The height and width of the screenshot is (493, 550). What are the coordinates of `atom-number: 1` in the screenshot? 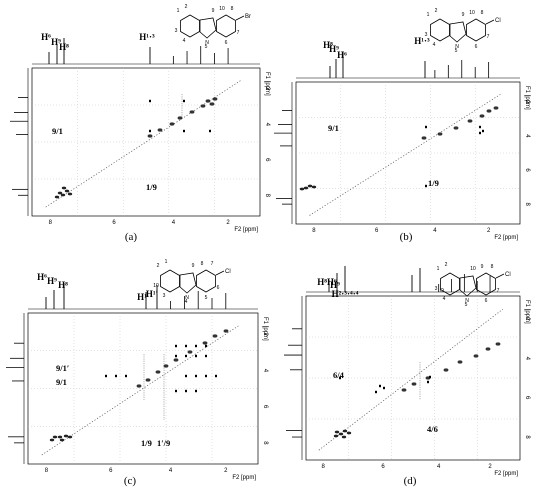 It's located at (428, 15).